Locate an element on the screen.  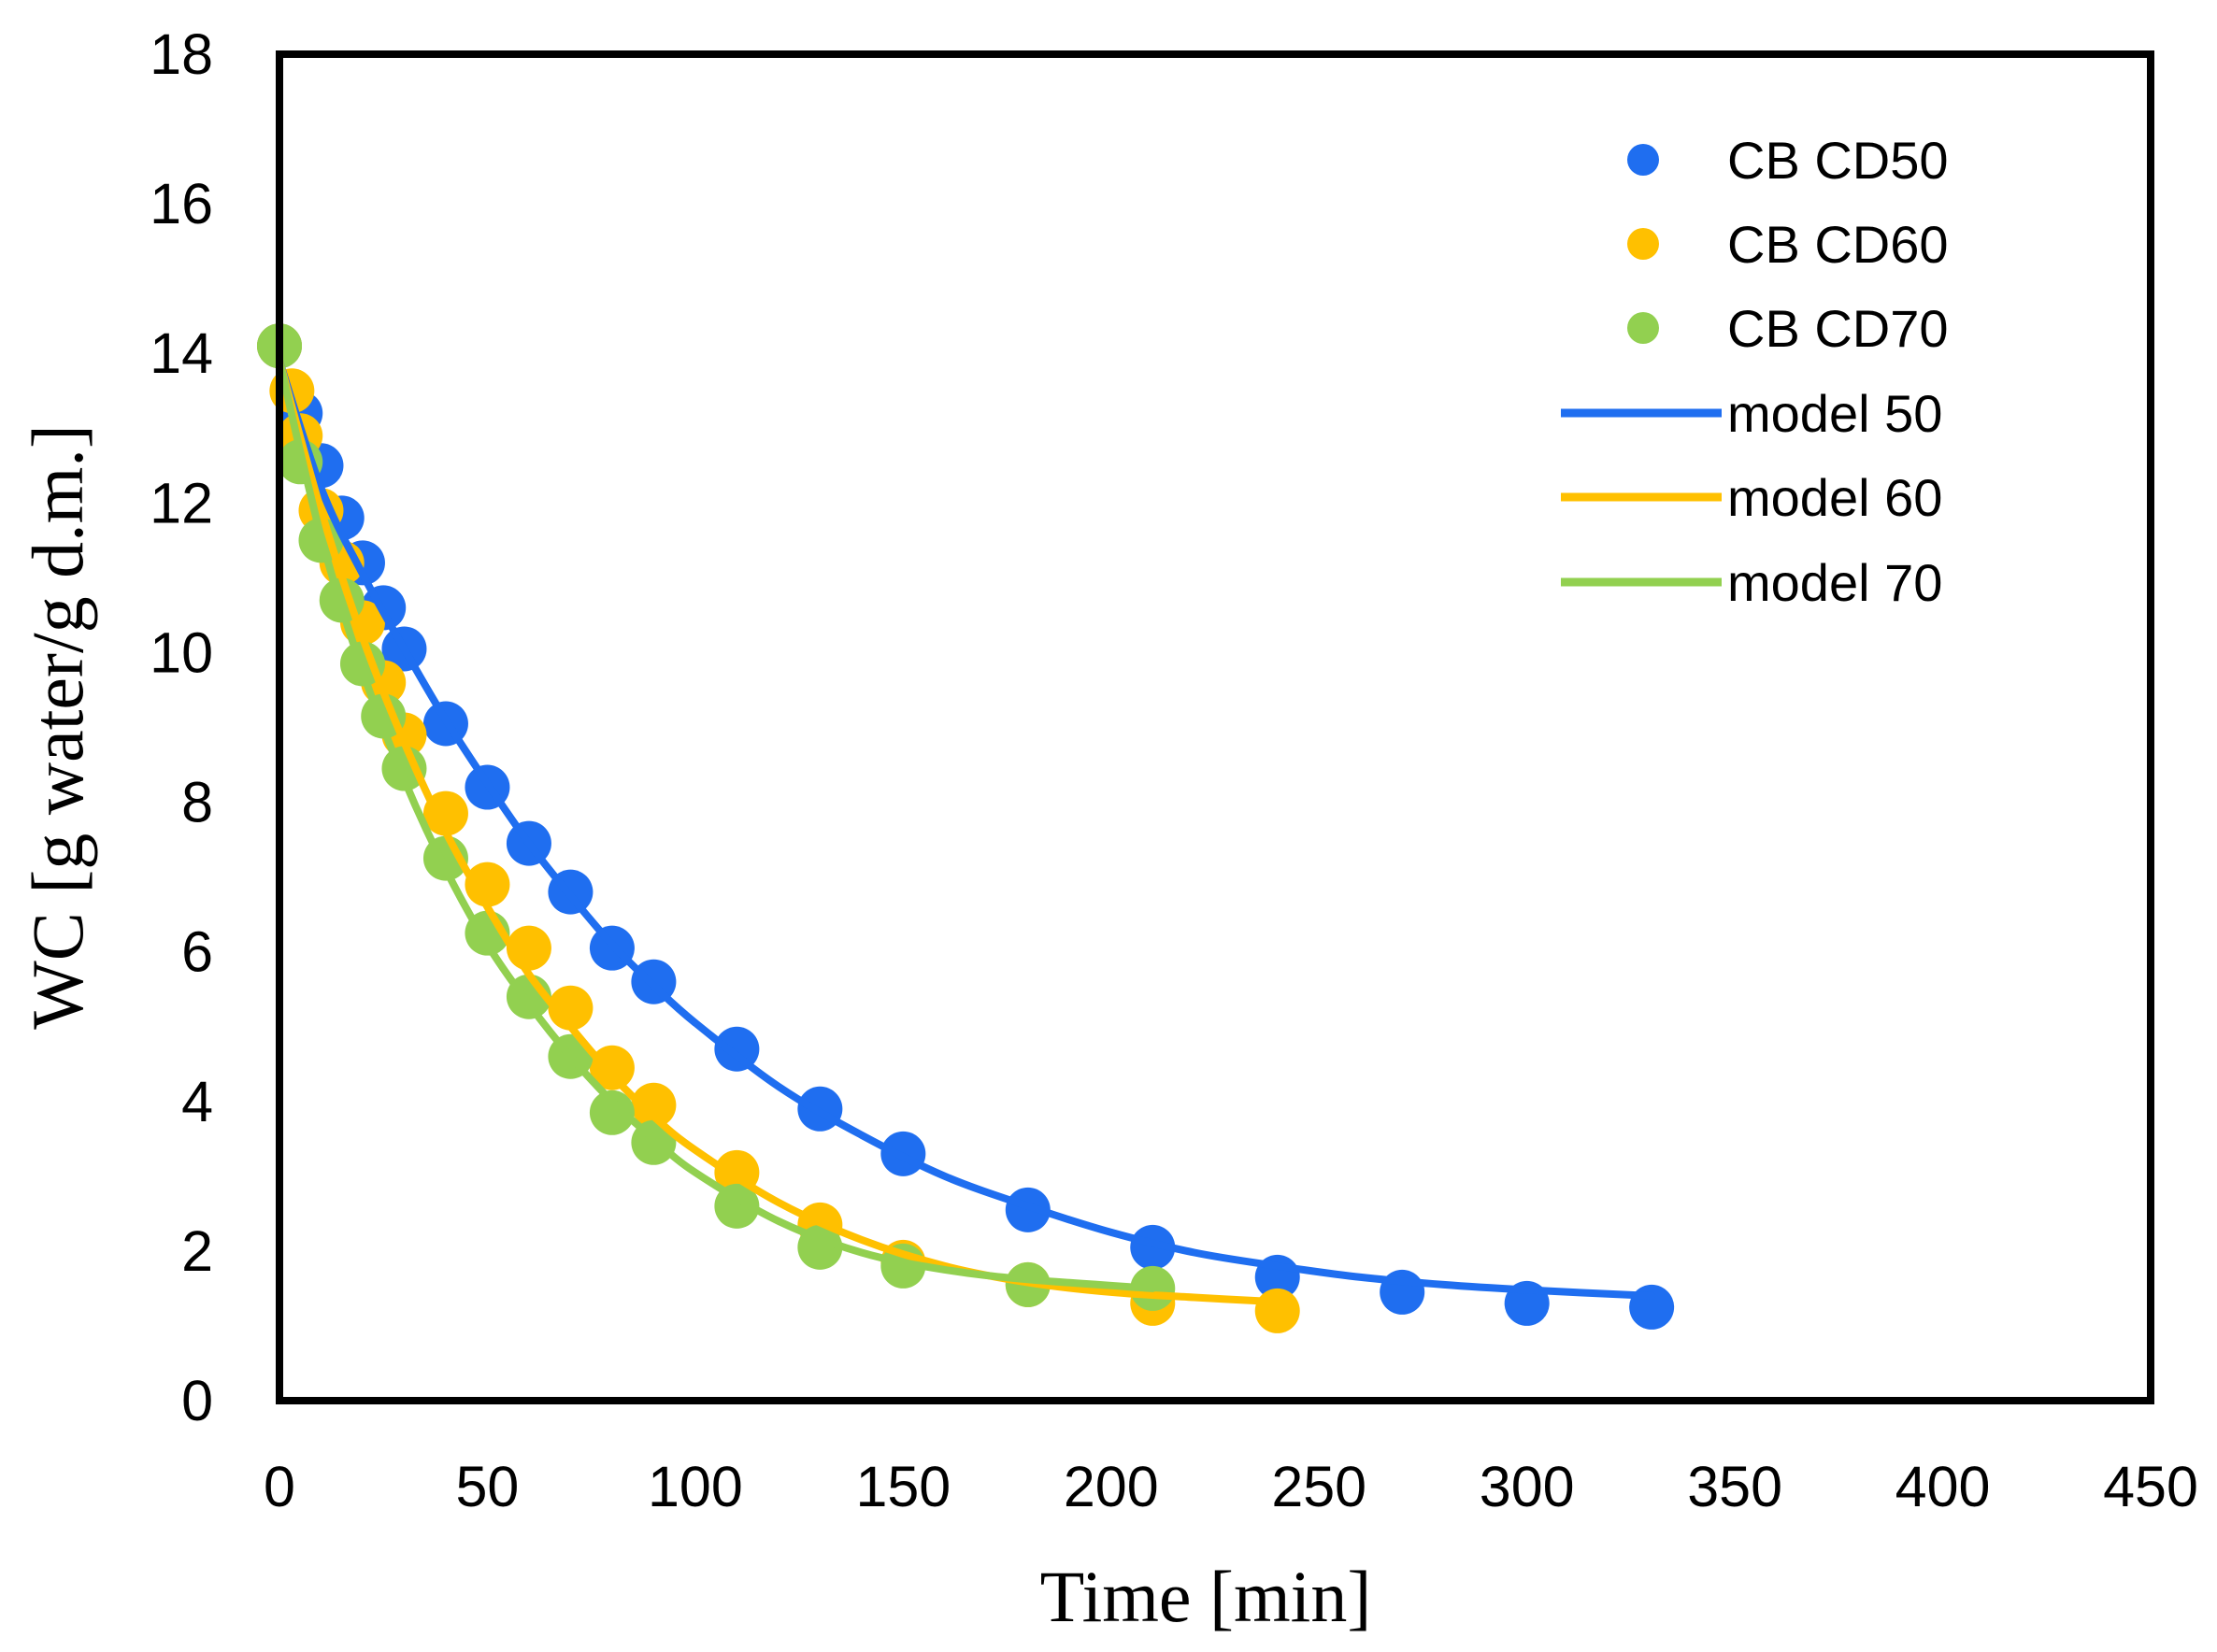
legend-label: model 50 is located at coordinates (1834, 413).